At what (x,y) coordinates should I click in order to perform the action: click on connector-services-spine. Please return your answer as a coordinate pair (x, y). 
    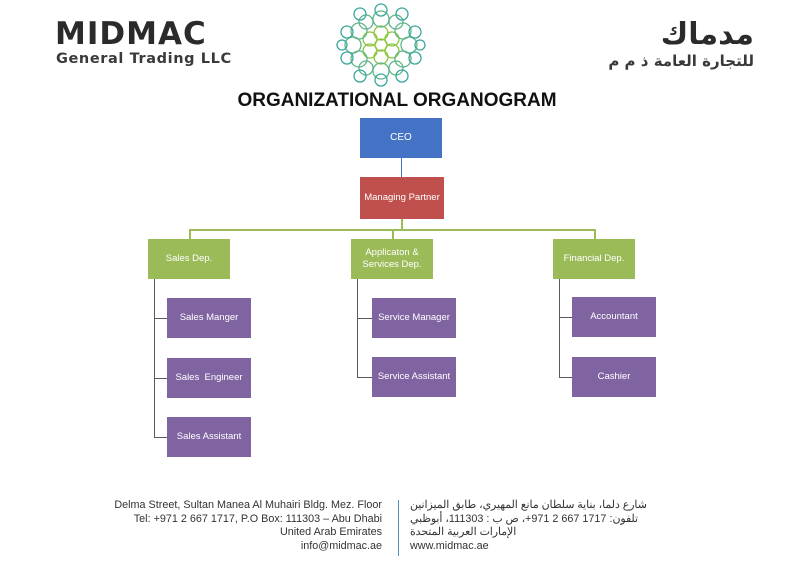
    Looking at the image, I should click on (357, 328).